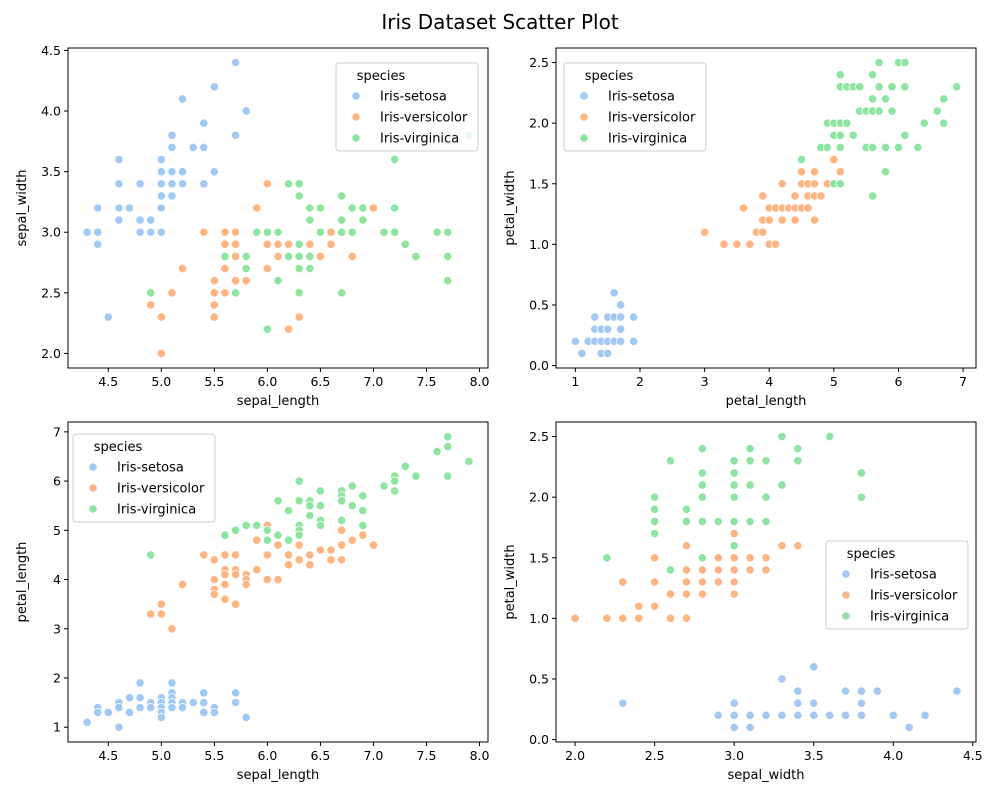  What do you see at coordinates (652, 118) in the screenshot?
I see `legend-entry: Iris-versicolor` at bounding box center [652, 118].